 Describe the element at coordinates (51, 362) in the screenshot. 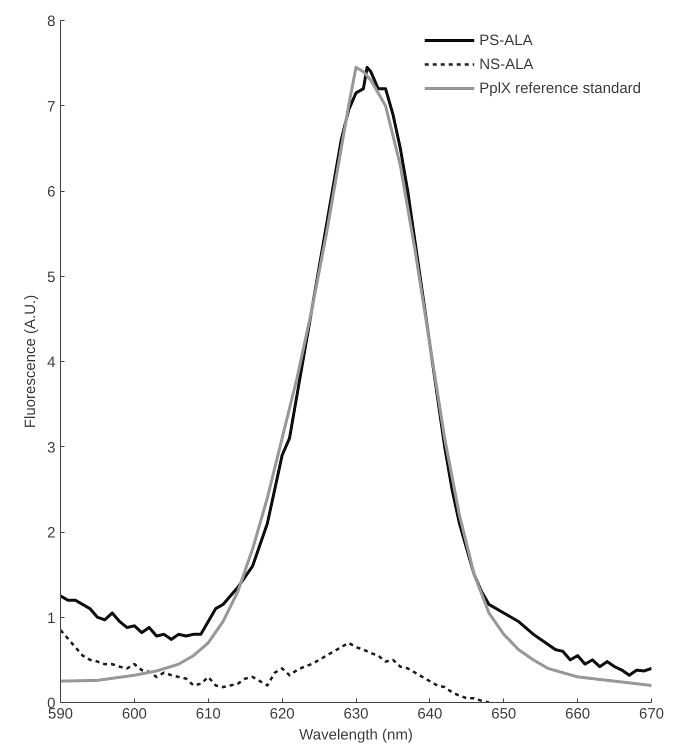

I see `y-tick-label: 4` at that location.